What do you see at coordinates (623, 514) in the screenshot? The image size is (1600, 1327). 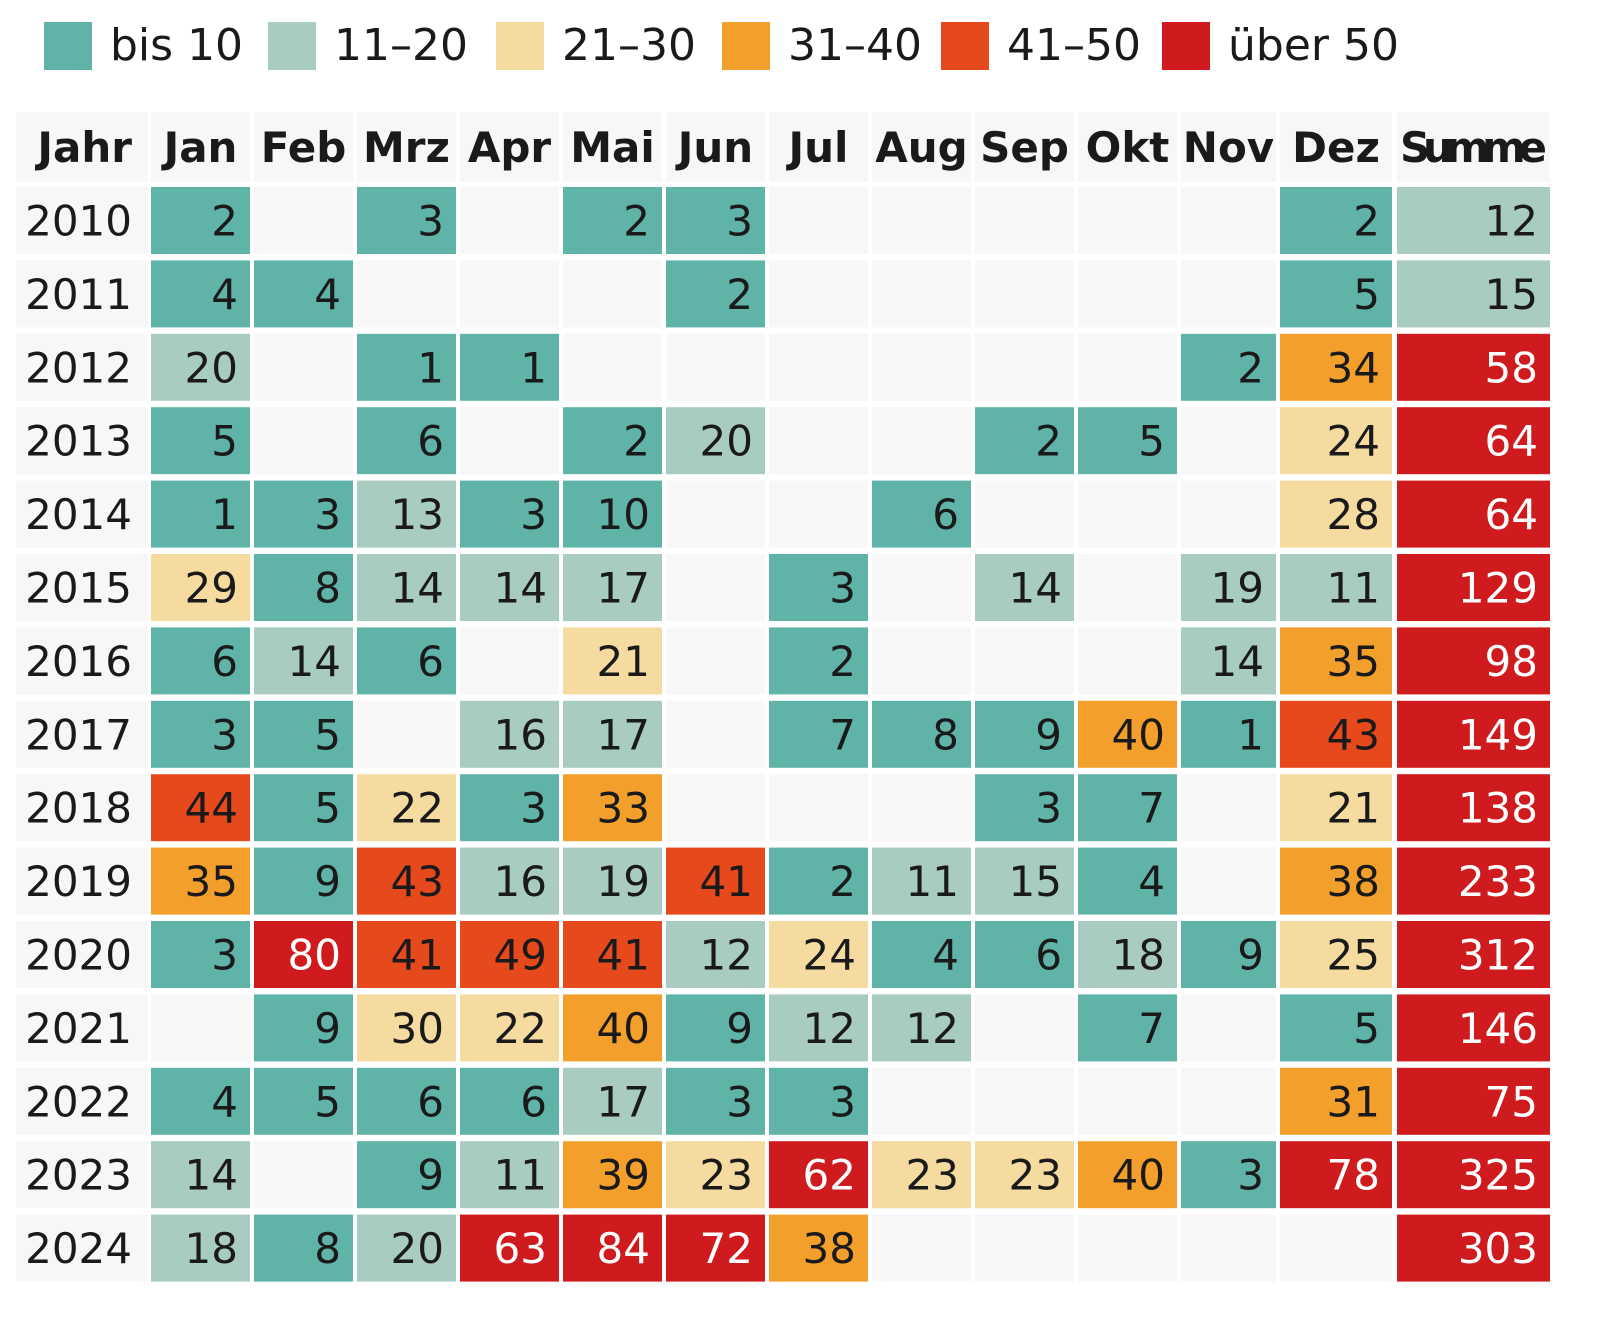 I see `cell-label: 10` at bounding box center [623, 514].